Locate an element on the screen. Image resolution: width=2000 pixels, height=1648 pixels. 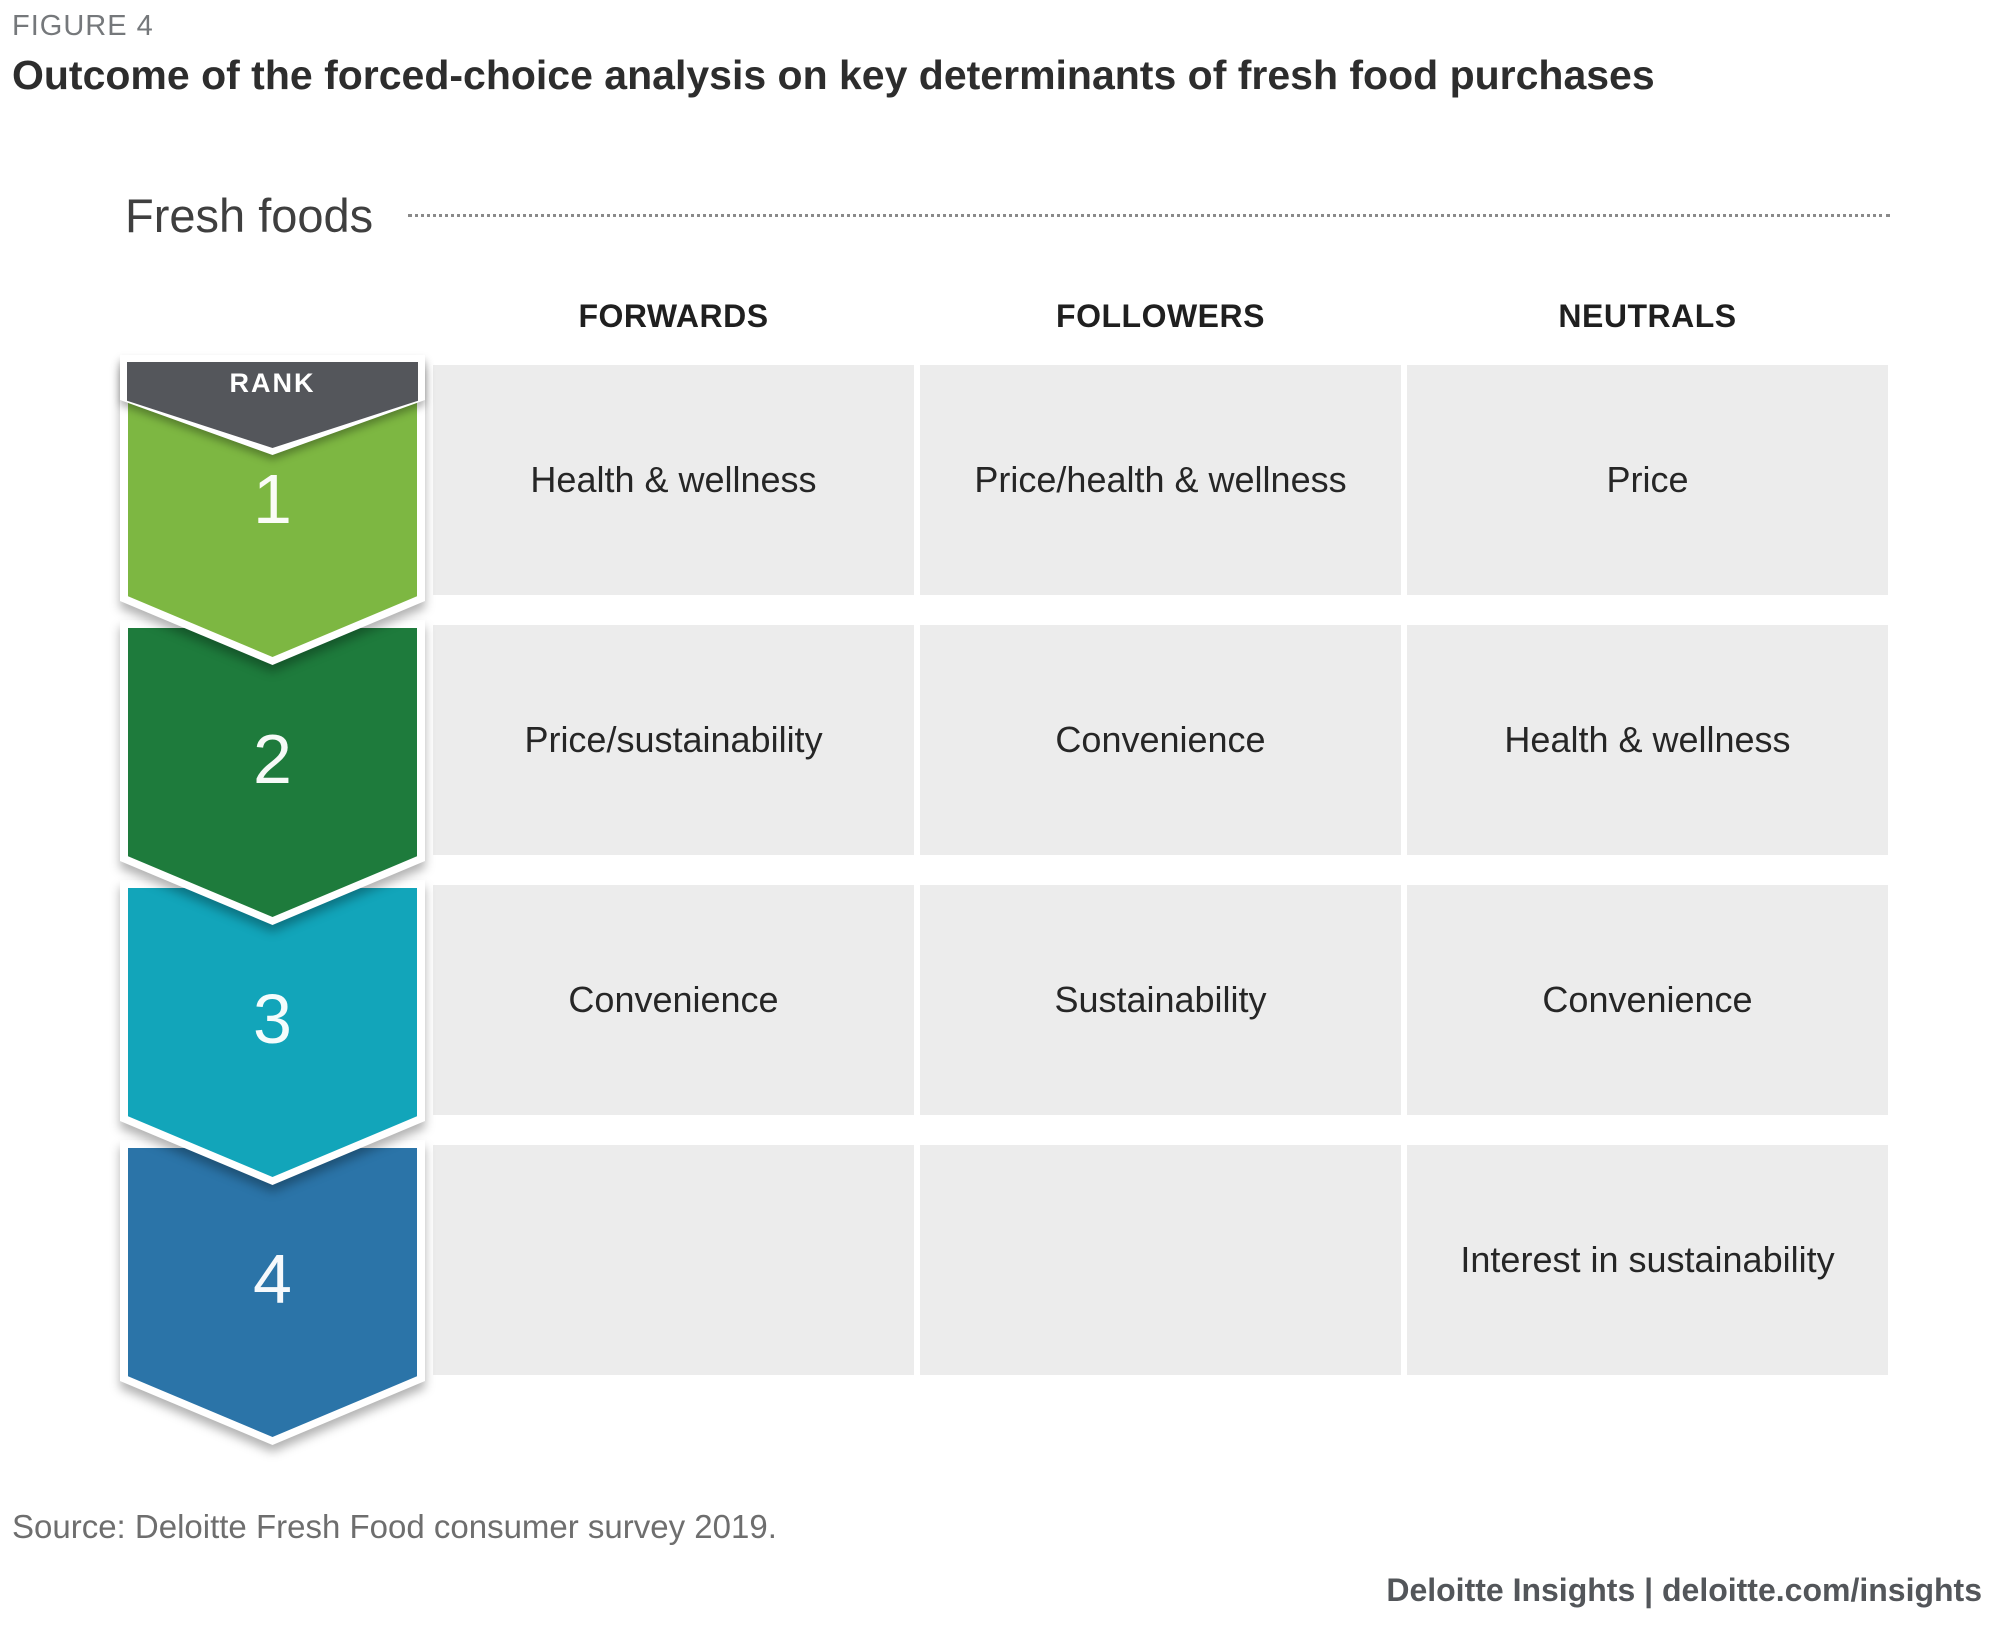
rank-number-2: 2 is located at coordinates (272, 758).